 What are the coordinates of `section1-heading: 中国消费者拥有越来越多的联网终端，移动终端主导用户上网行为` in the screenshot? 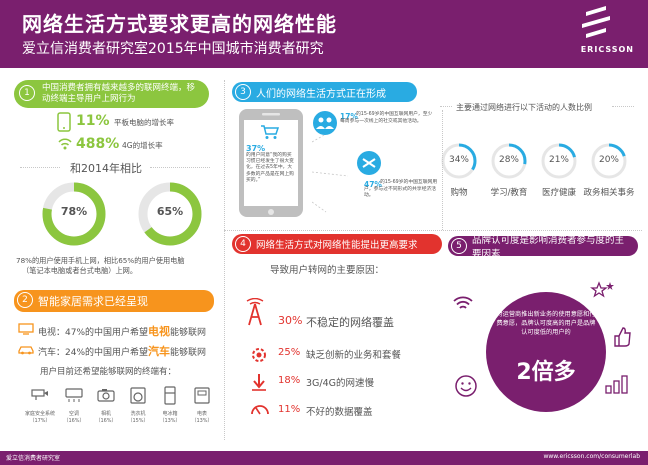 It's located at (119, 93).